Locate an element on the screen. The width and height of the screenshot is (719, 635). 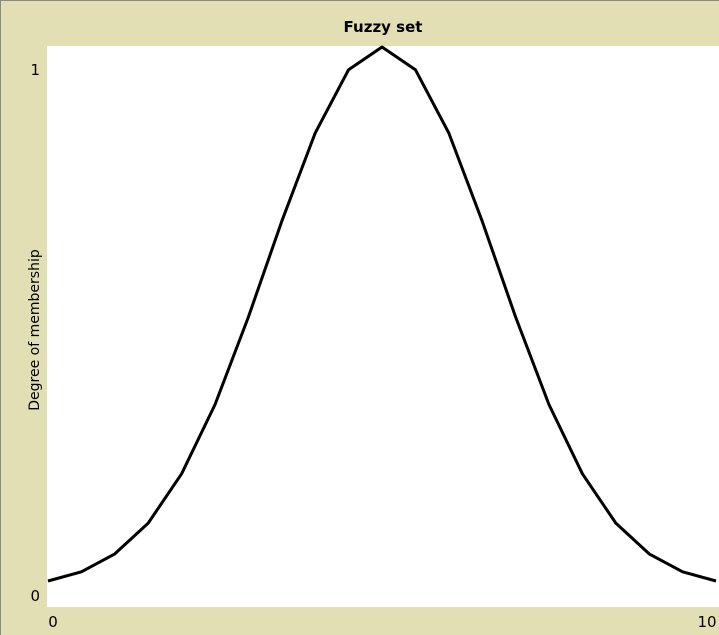
y-tick-label: 0 is located at coordinates (35, 596).